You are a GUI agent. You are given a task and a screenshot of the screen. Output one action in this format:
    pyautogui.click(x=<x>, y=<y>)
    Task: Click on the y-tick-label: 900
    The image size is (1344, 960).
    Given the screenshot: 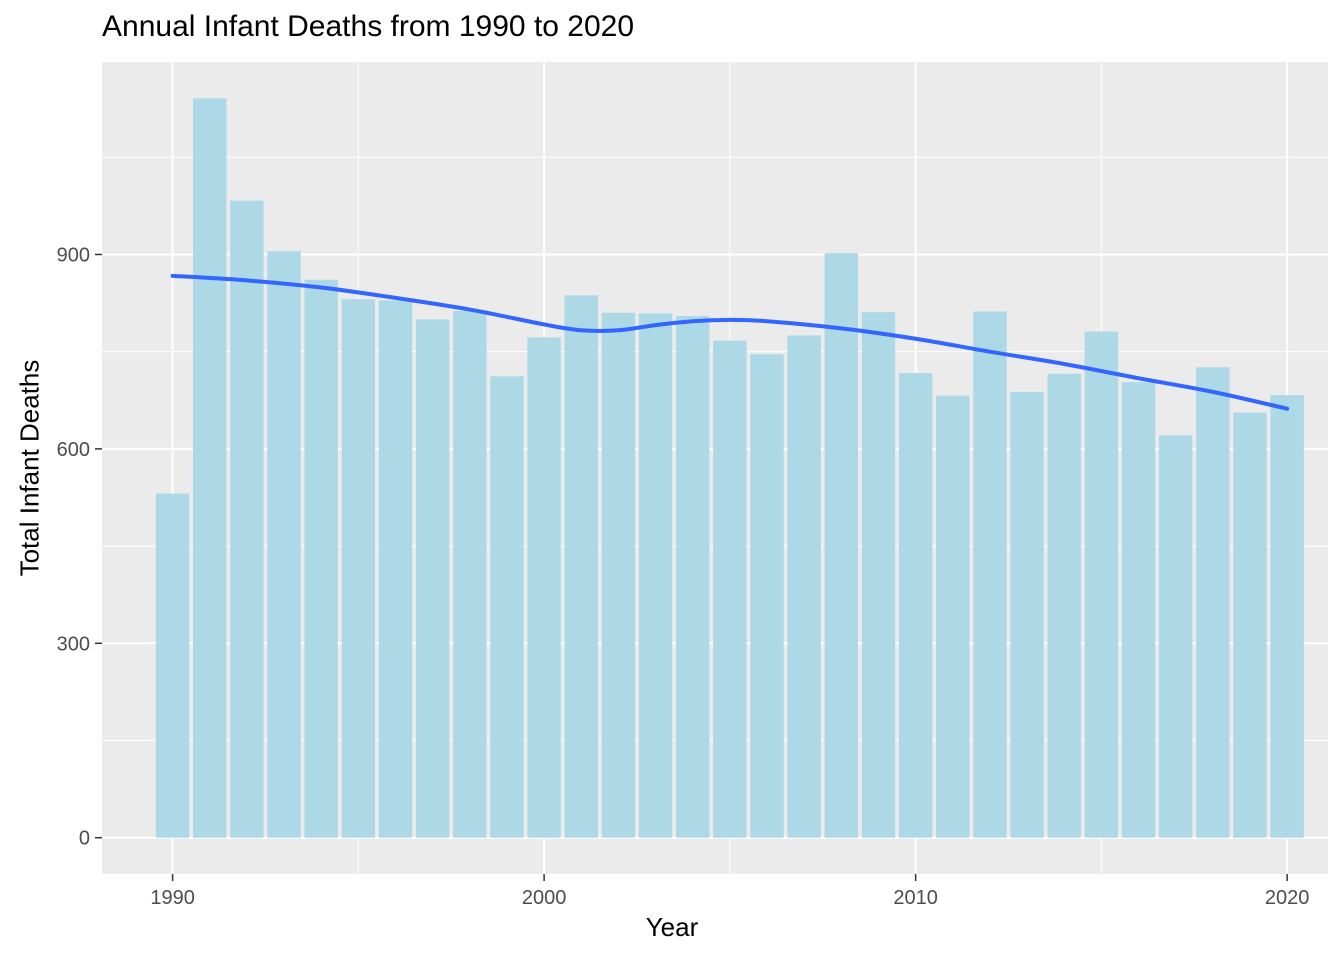 What is the action you would take?
    pyautogui.click(x=73, y=255)
    